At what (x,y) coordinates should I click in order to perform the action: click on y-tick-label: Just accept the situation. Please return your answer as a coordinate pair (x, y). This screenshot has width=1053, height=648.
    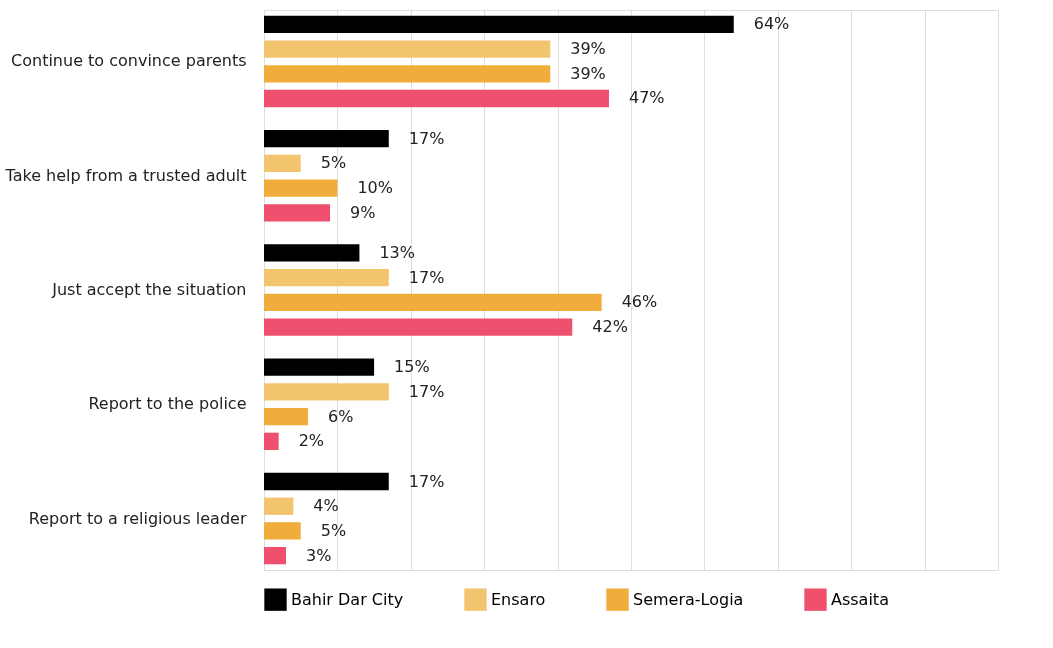
    Looking at the image, I should click on (149, 289).